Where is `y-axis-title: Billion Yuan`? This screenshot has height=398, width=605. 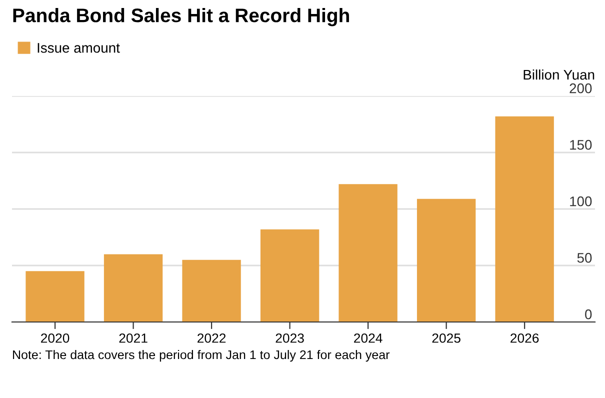
y-axis-title: Billion Yuan is located at coordinates (559, 74).